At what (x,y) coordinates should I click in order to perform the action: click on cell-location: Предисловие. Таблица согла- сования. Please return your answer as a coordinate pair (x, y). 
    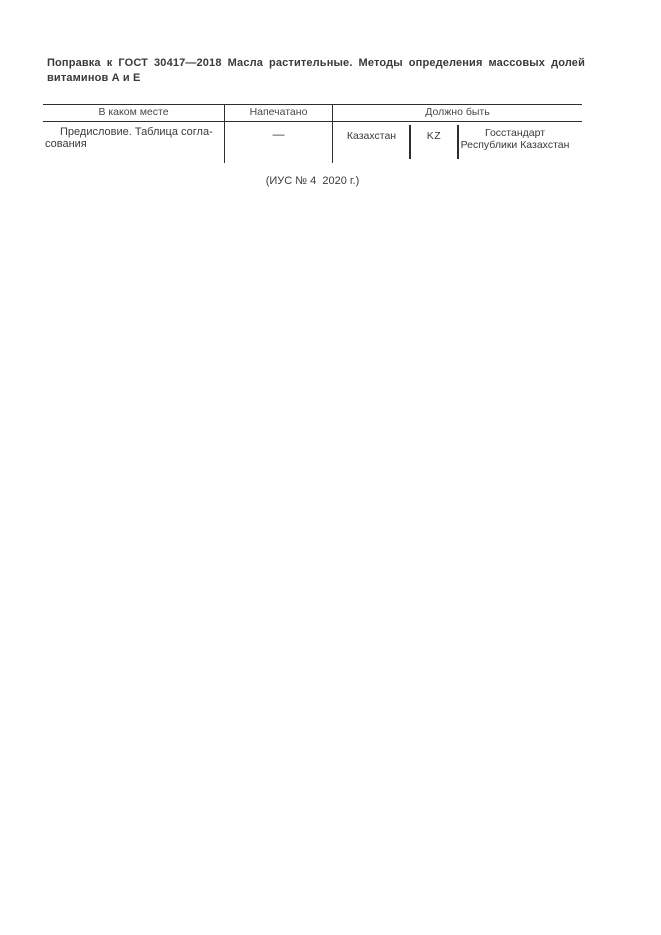
    Looking at the image, I should click on (134, 142).